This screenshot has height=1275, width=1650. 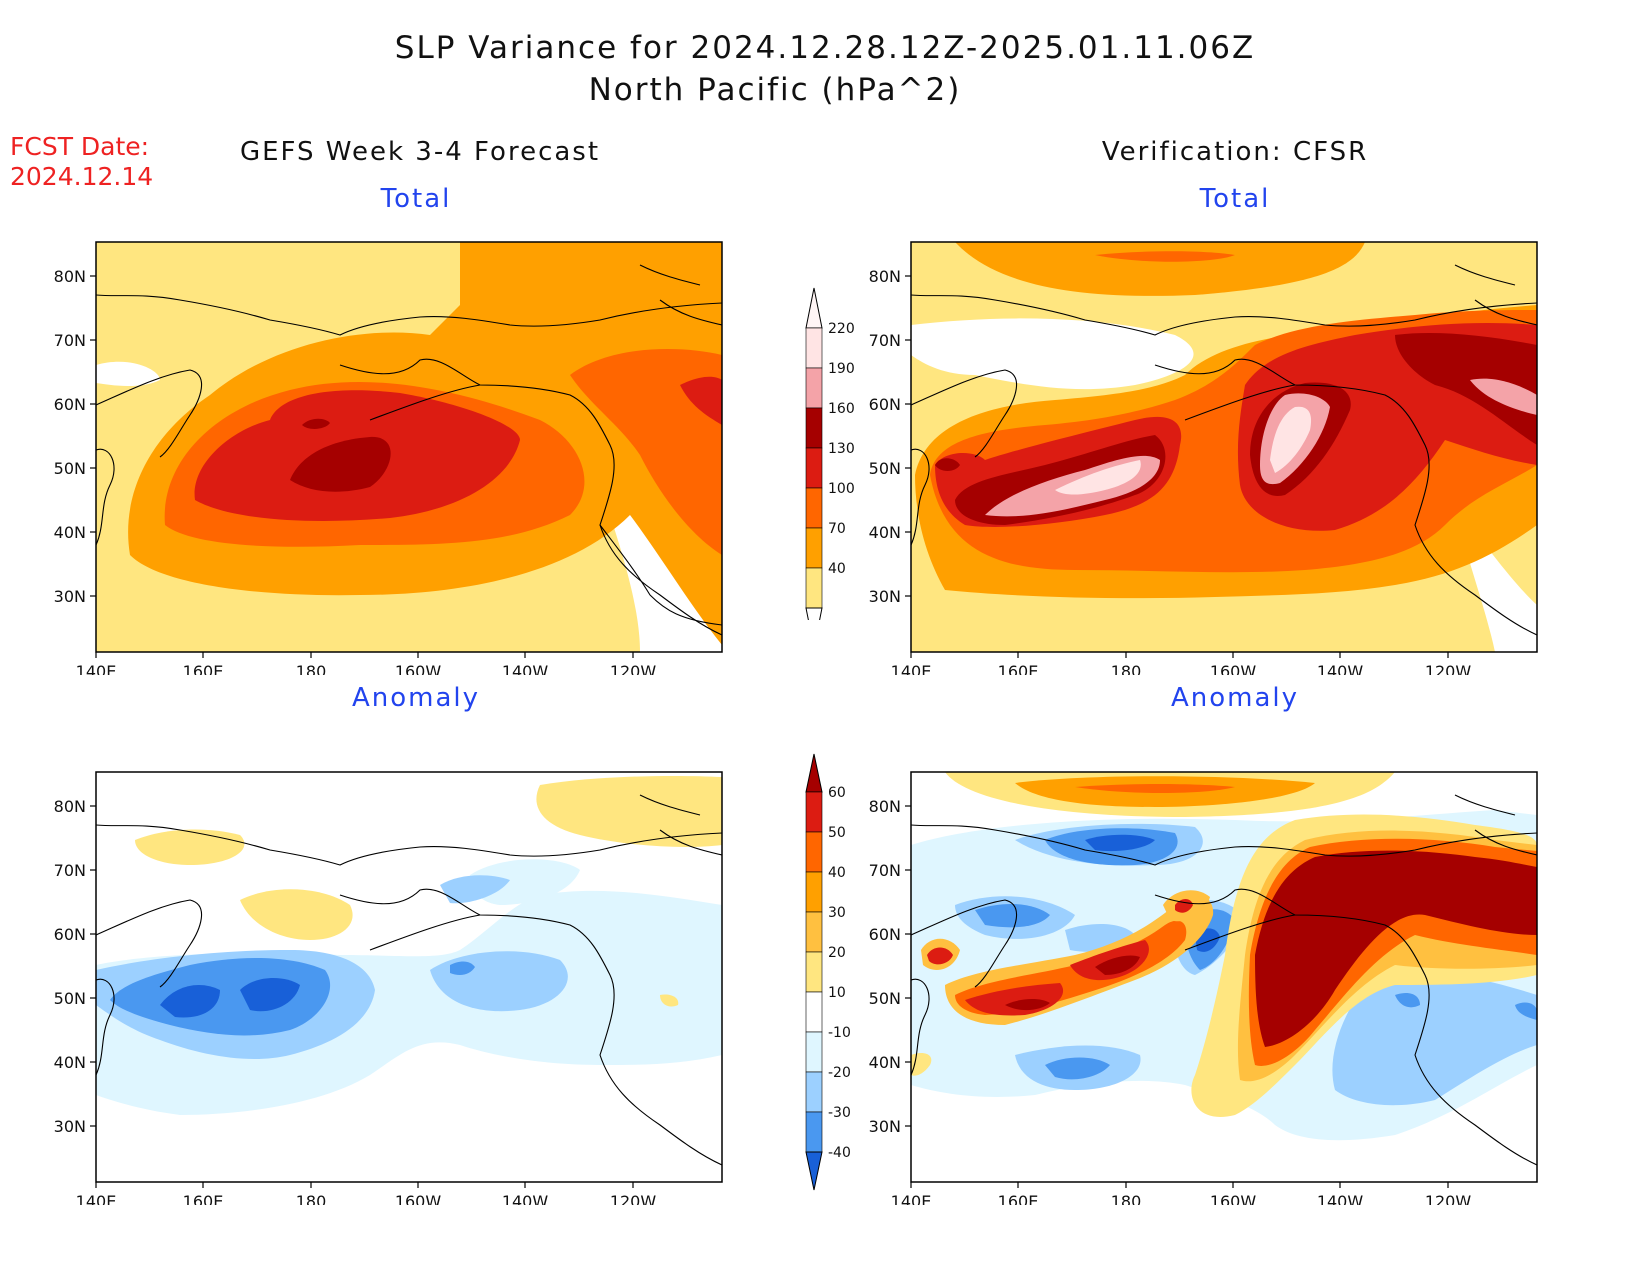 I want to click on right-anomaly-label: Anomaly, so click(x=1235, y=698).